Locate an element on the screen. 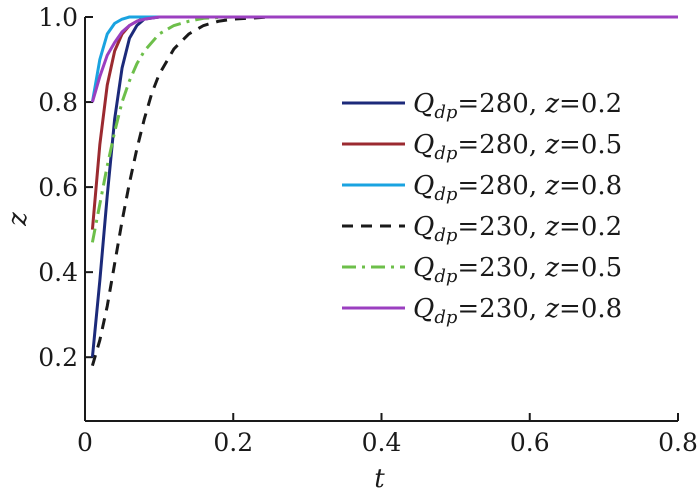 This screenshot has width=697, height=495. legend-label-5: Qdp=230, z=0.5 is located at coordinates (517, 270).